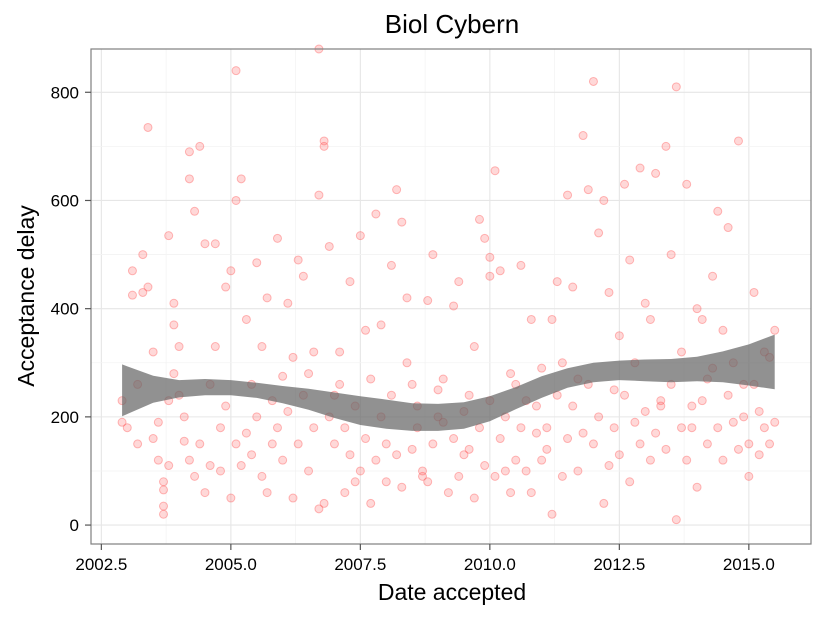 The width and height of the screenshot is (825, 618). I want to click on smooth-band, so click(448, 382).